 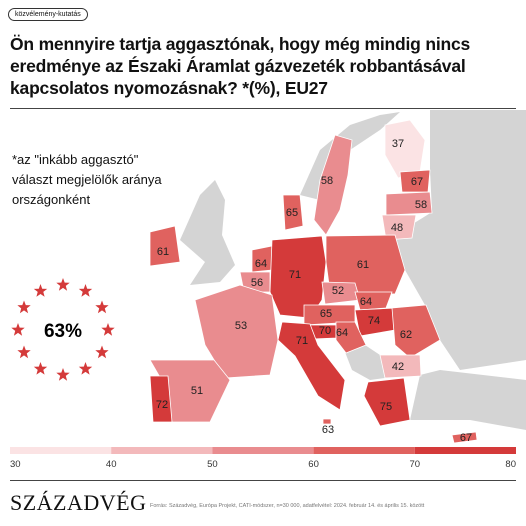 What do you see at coordinates (111, 464) in the screenshot?
I see `legend-tick-label: 40` at bounding box center [111, 464].